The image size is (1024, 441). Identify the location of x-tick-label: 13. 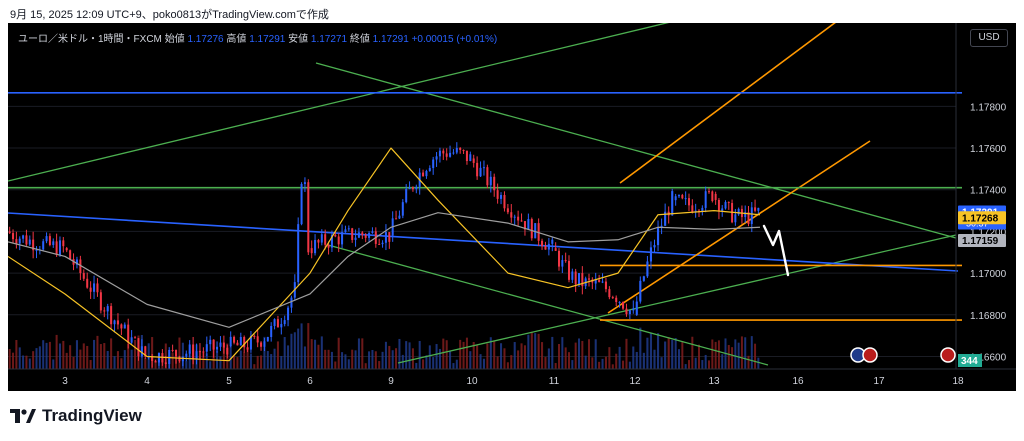
(714, 381).